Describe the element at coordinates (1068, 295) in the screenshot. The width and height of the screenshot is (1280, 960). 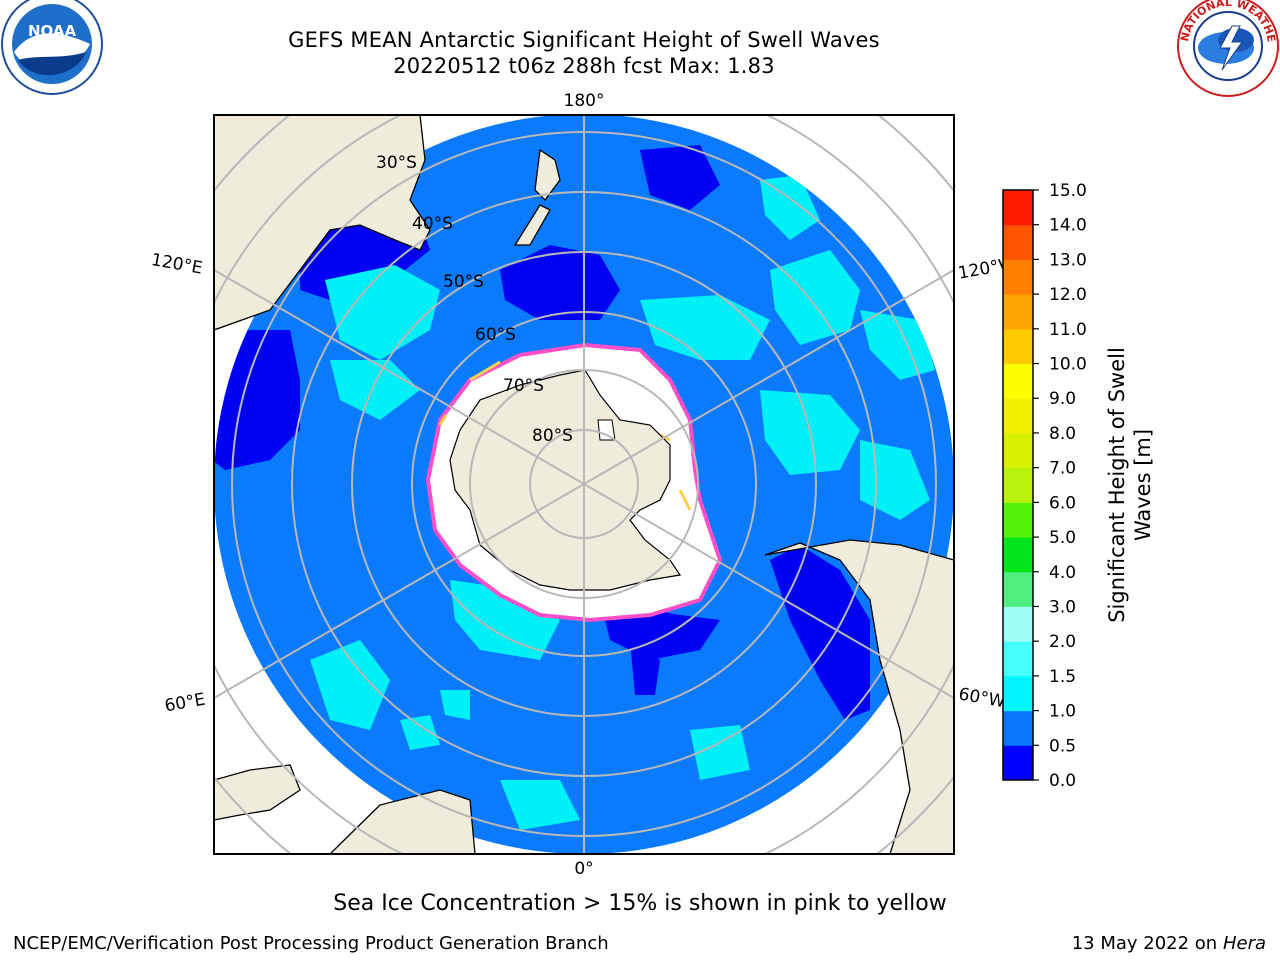
I see `colorbar-tick-label: 12.0` at that location.